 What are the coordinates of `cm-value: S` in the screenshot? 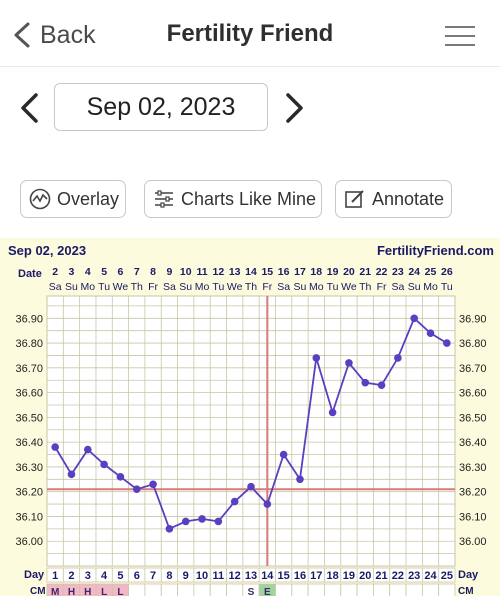 It's located at (251, 591).